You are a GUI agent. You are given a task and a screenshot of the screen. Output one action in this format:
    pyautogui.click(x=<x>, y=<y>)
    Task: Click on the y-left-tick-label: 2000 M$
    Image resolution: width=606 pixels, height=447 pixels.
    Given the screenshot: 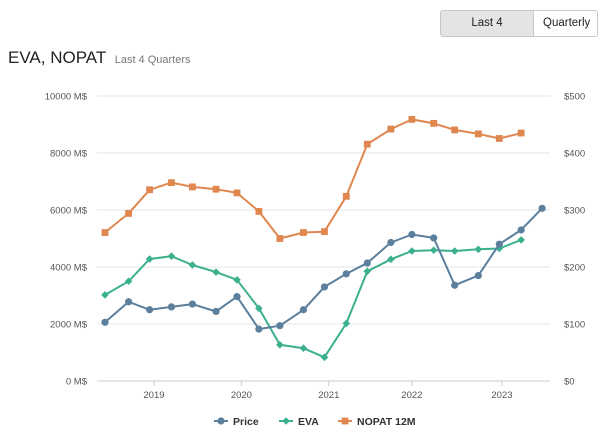 What is the action you would take?
    pyautogui.click(x=69, y=325)
    